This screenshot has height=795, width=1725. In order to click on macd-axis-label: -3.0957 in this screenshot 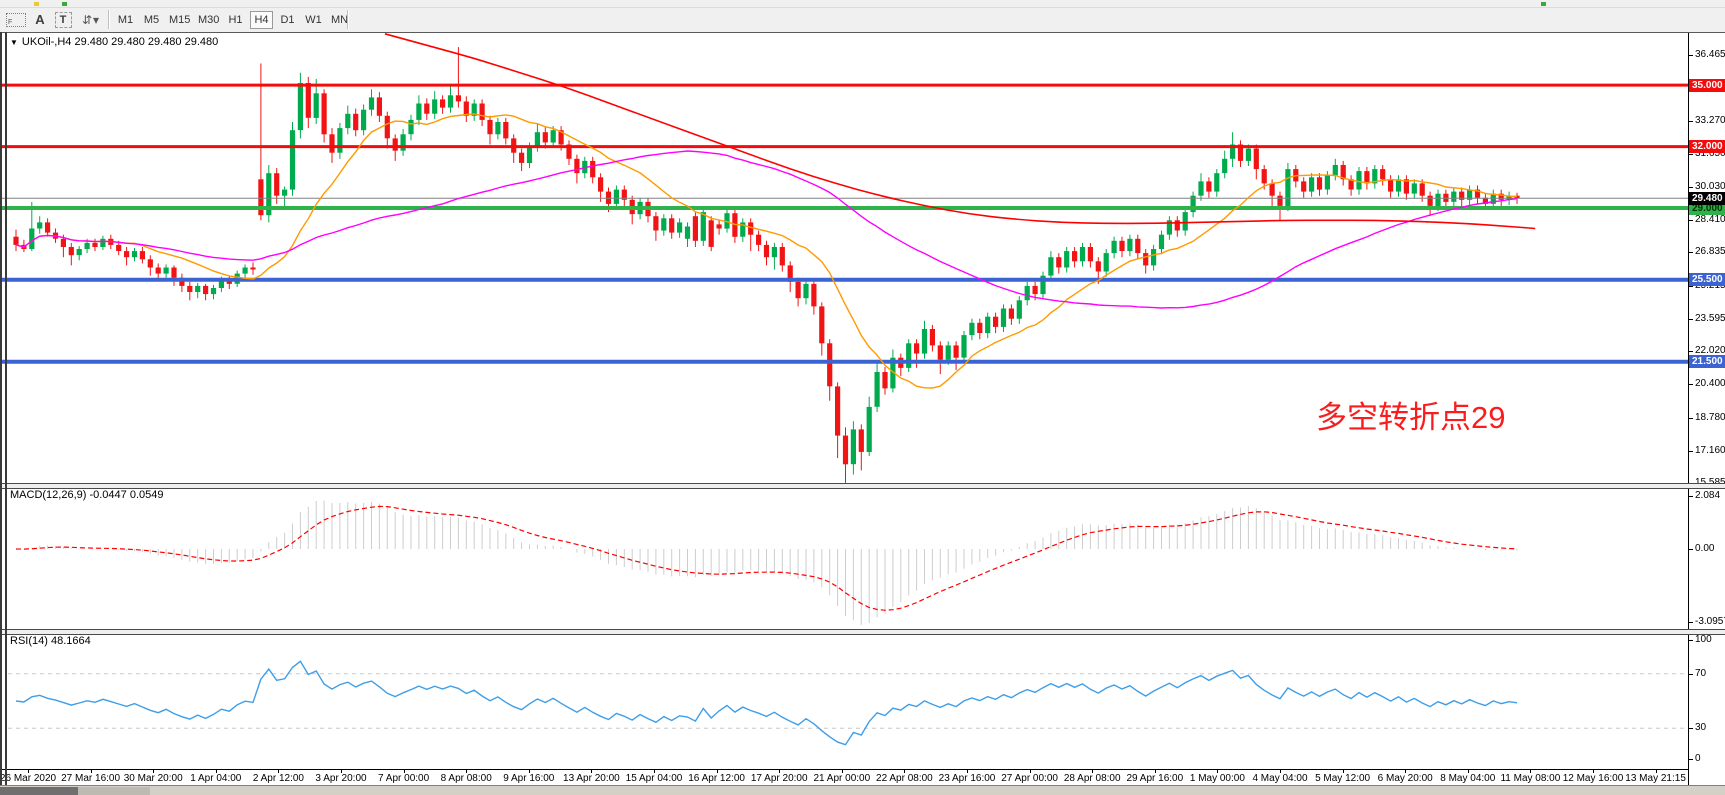, I will do `click(1707, 622)`.